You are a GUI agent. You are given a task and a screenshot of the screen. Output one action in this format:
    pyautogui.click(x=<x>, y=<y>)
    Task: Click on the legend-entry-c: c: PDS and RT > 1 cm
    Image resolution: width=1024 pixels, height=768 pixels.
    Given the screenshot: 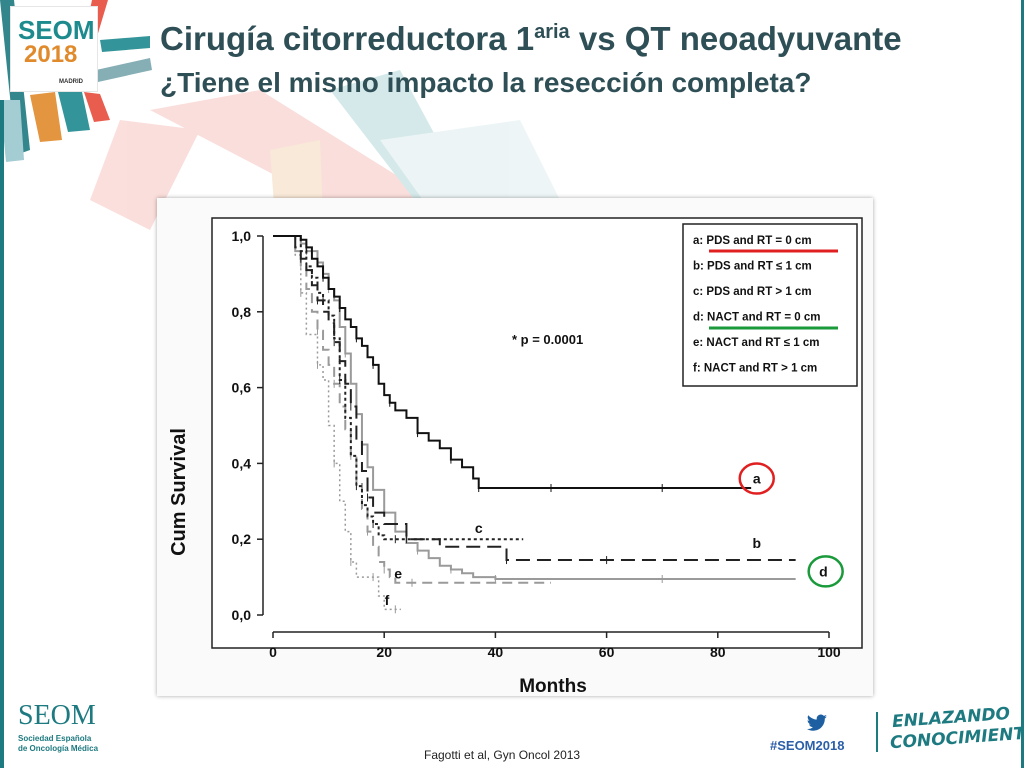 What is the action you would take?
    pyautogui.click(x=752, y=292)
    